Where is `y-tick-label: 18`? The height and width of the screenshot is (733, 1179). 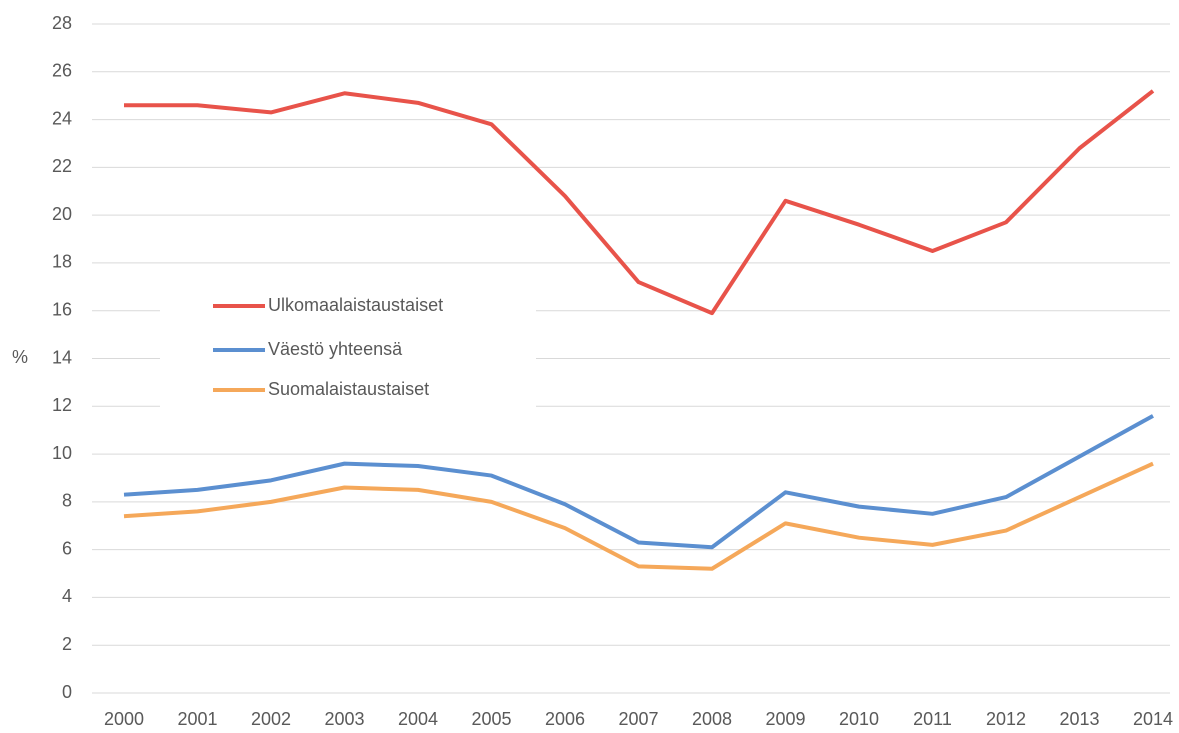 y-tick-label: 18 is located at coordinates (62, 262).